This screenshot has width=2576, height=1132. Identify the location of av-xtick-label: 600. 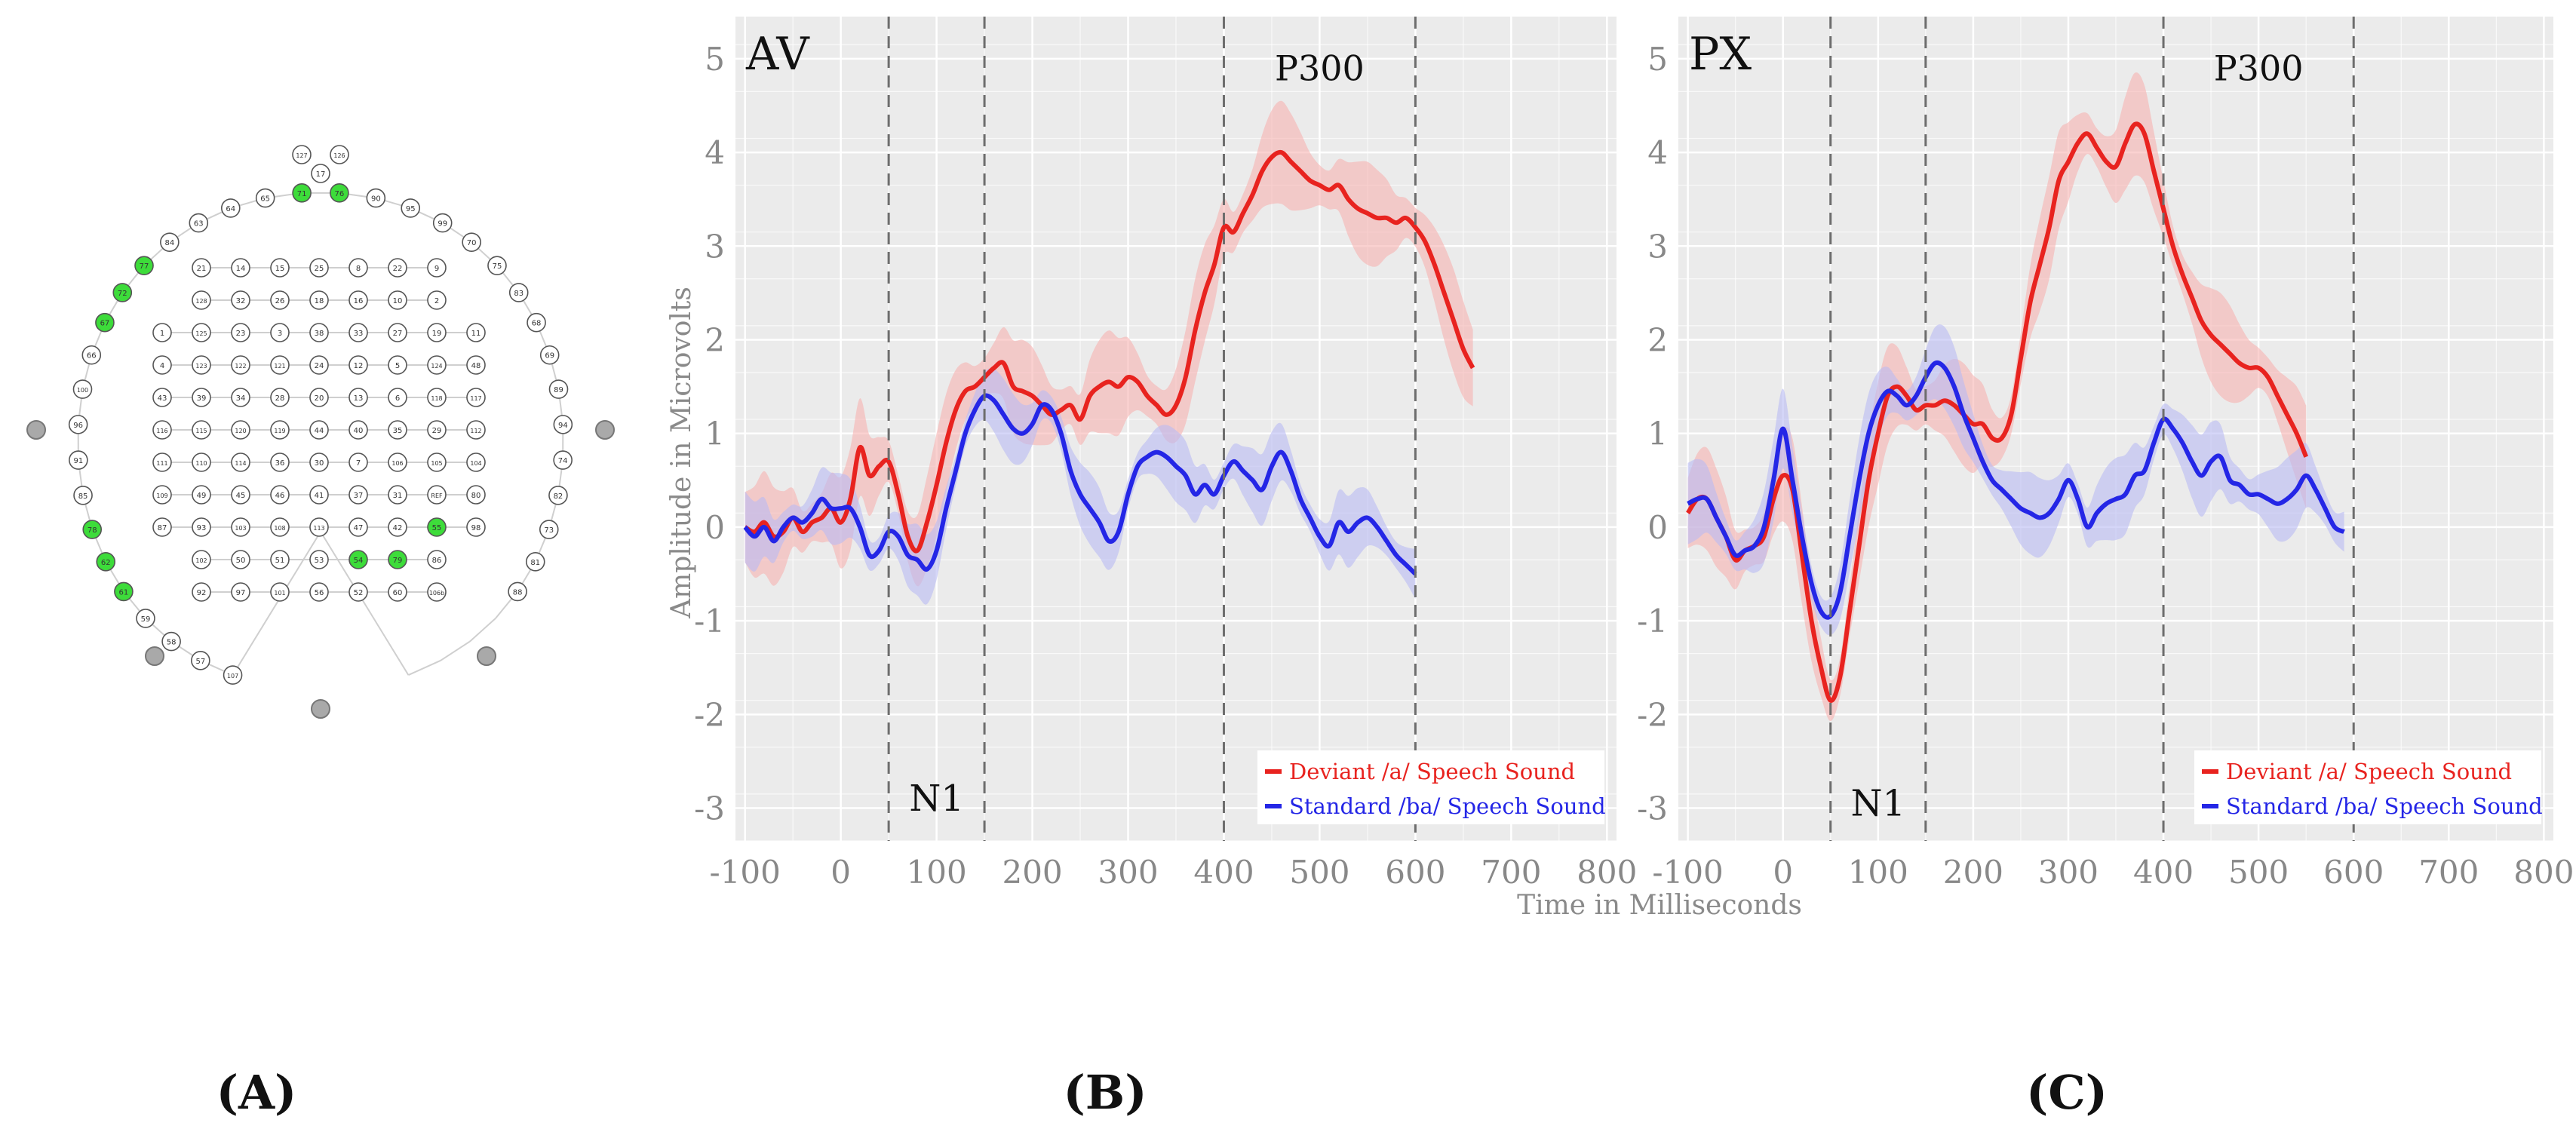
(1415, 872).